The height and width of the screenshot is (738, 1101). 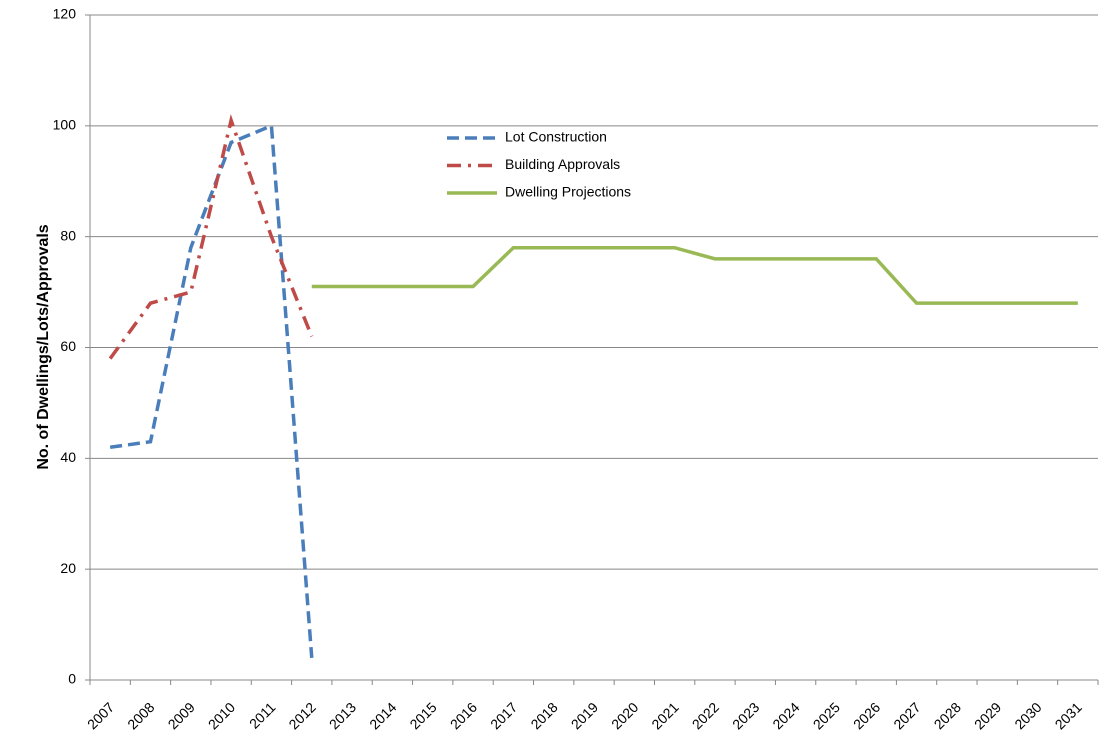 What do you see at coordinates (562, 164) in the screenshot?
I see `legend-label: Building Approvals` at bounding box center [562, 164].